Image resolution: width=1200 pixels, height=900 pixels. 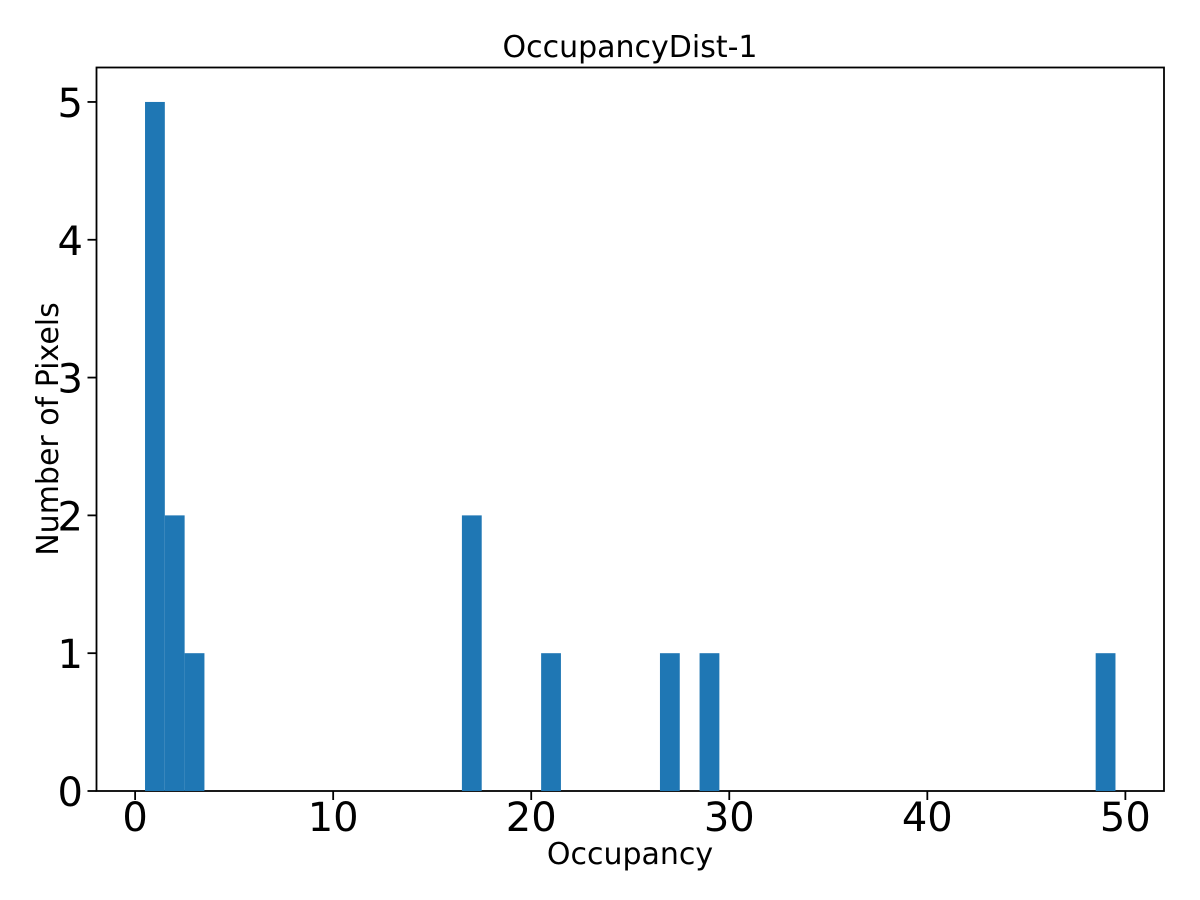 What do you see at coordinates (48, 429) in the screenshot?
I see `y-axis-label: Number of Pixels` at bounding box center [48, 429].